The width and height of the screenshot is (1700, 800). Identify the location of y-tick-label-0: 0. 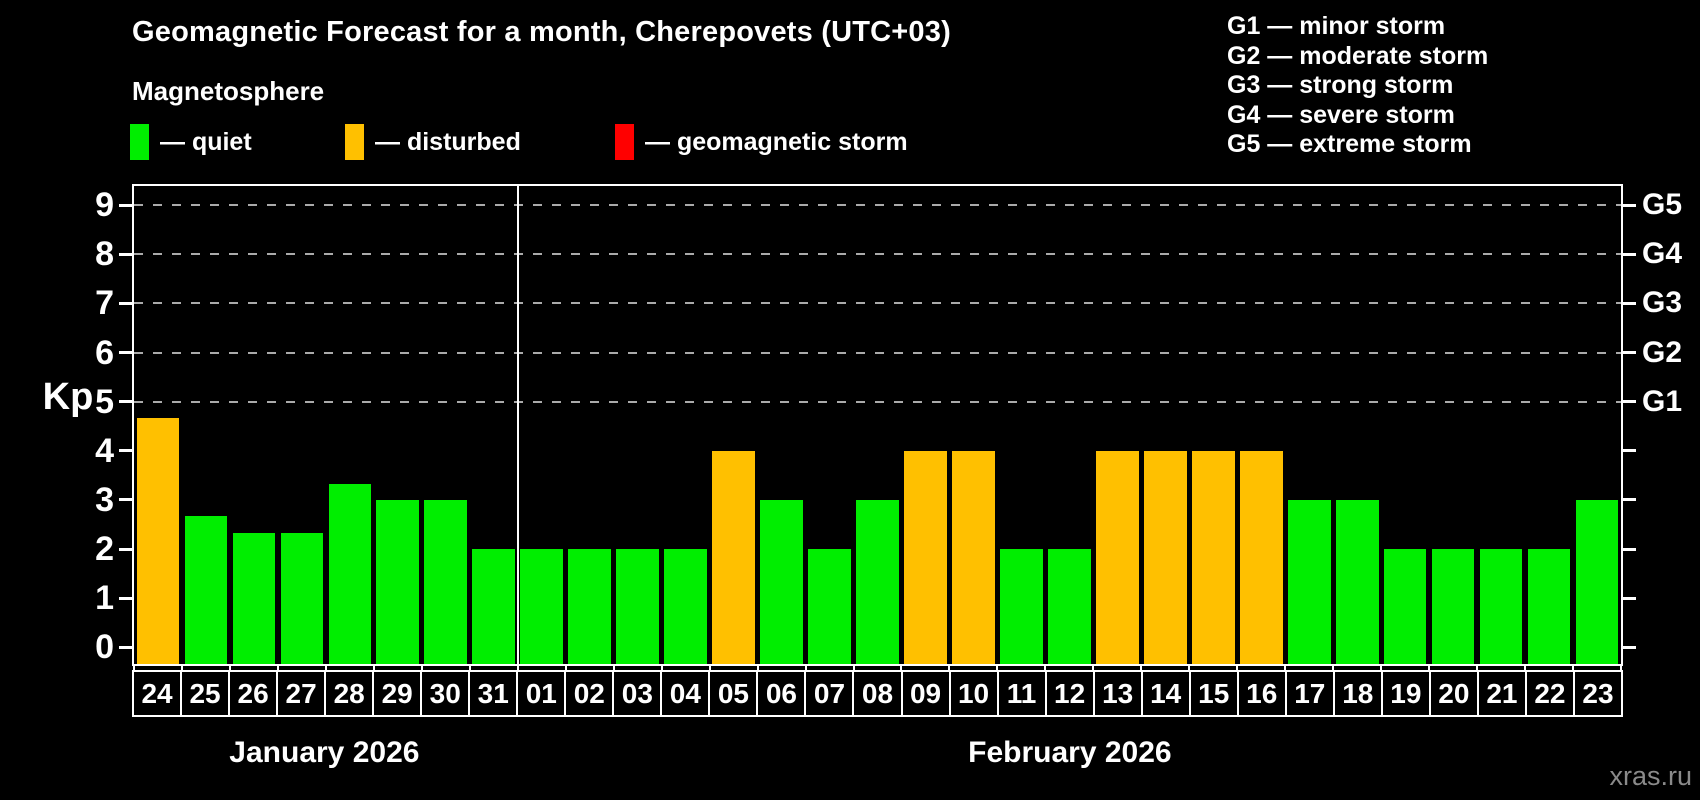
(104, 647).